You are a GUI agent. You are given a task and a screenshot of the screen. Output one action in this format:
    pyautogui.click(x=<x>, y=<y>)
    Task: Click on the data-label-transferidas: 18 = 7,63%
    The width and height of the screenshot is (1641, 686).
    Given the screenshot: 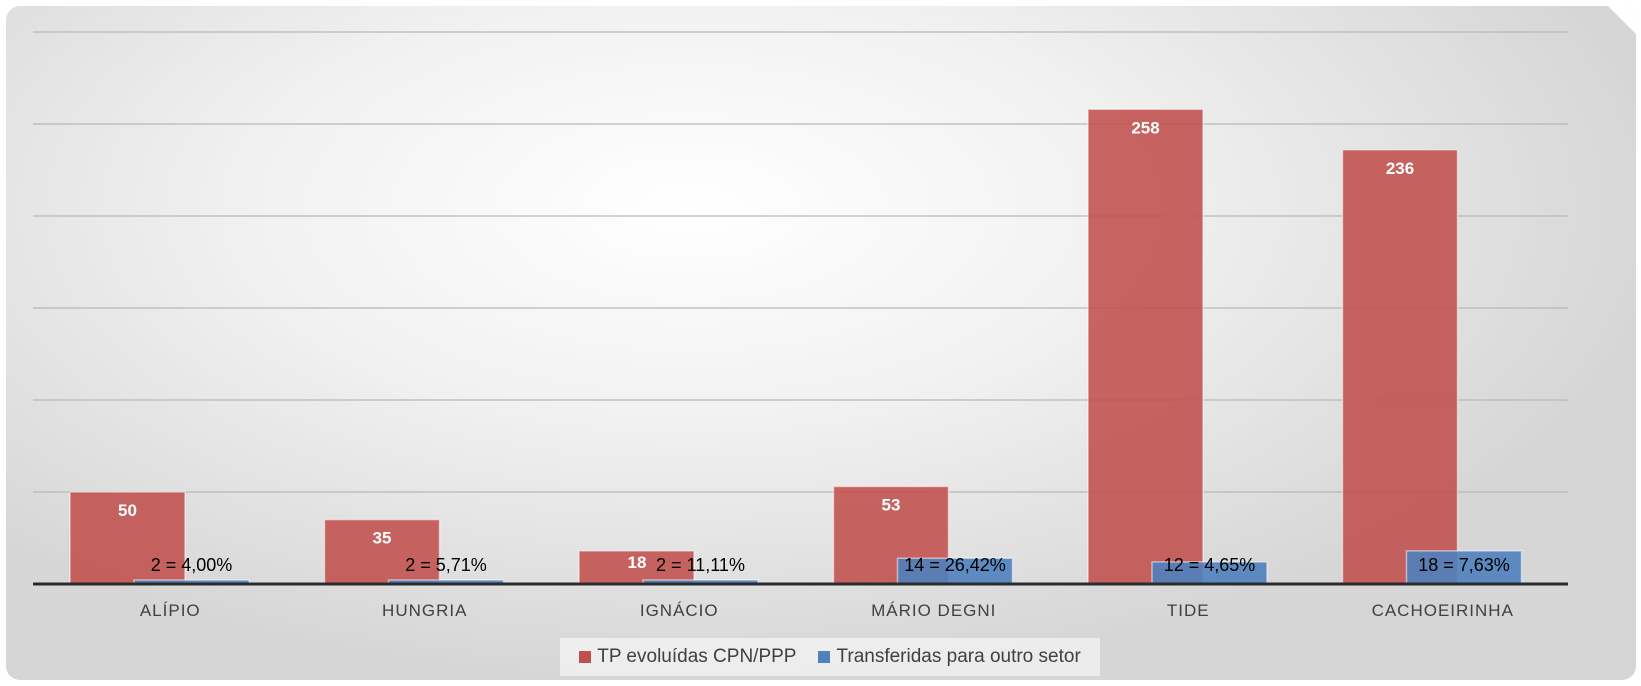 What is the action you would take?
    pyautogui.click(x=1464, y=565)
    